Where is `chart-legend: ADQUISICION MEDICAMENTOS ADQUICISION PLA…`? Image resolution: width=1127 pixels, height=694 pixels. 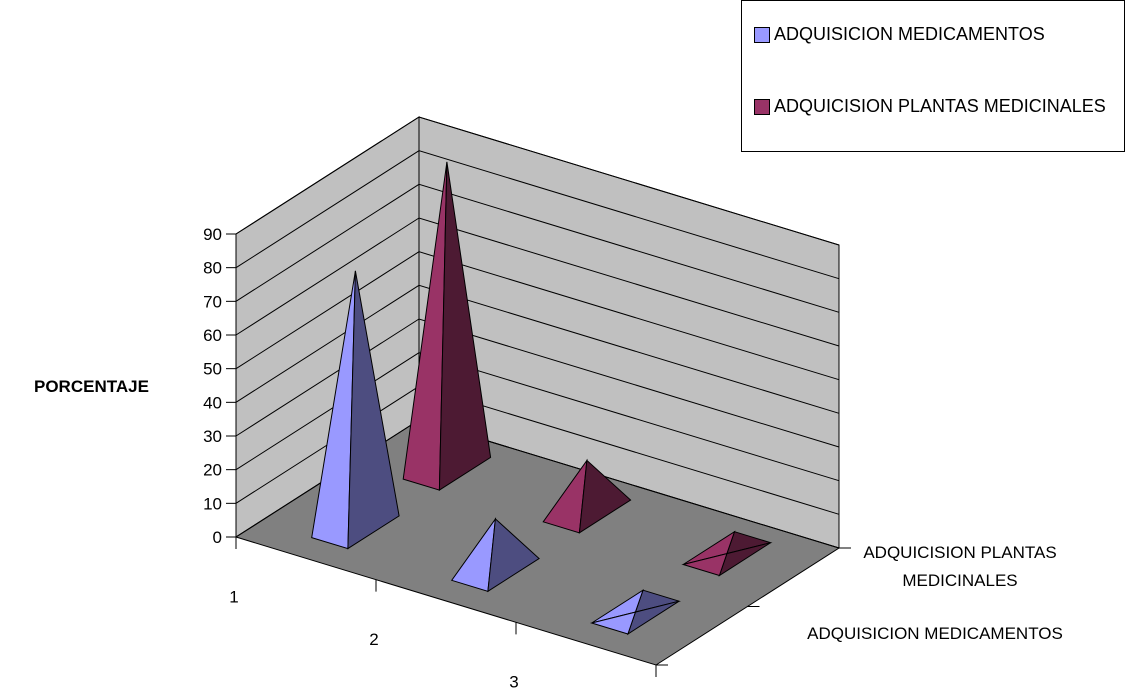 chart-legend: ADQUISICION MEDICAMENTOS ADQUICISION PLA… is located at coordinates (933, 76).